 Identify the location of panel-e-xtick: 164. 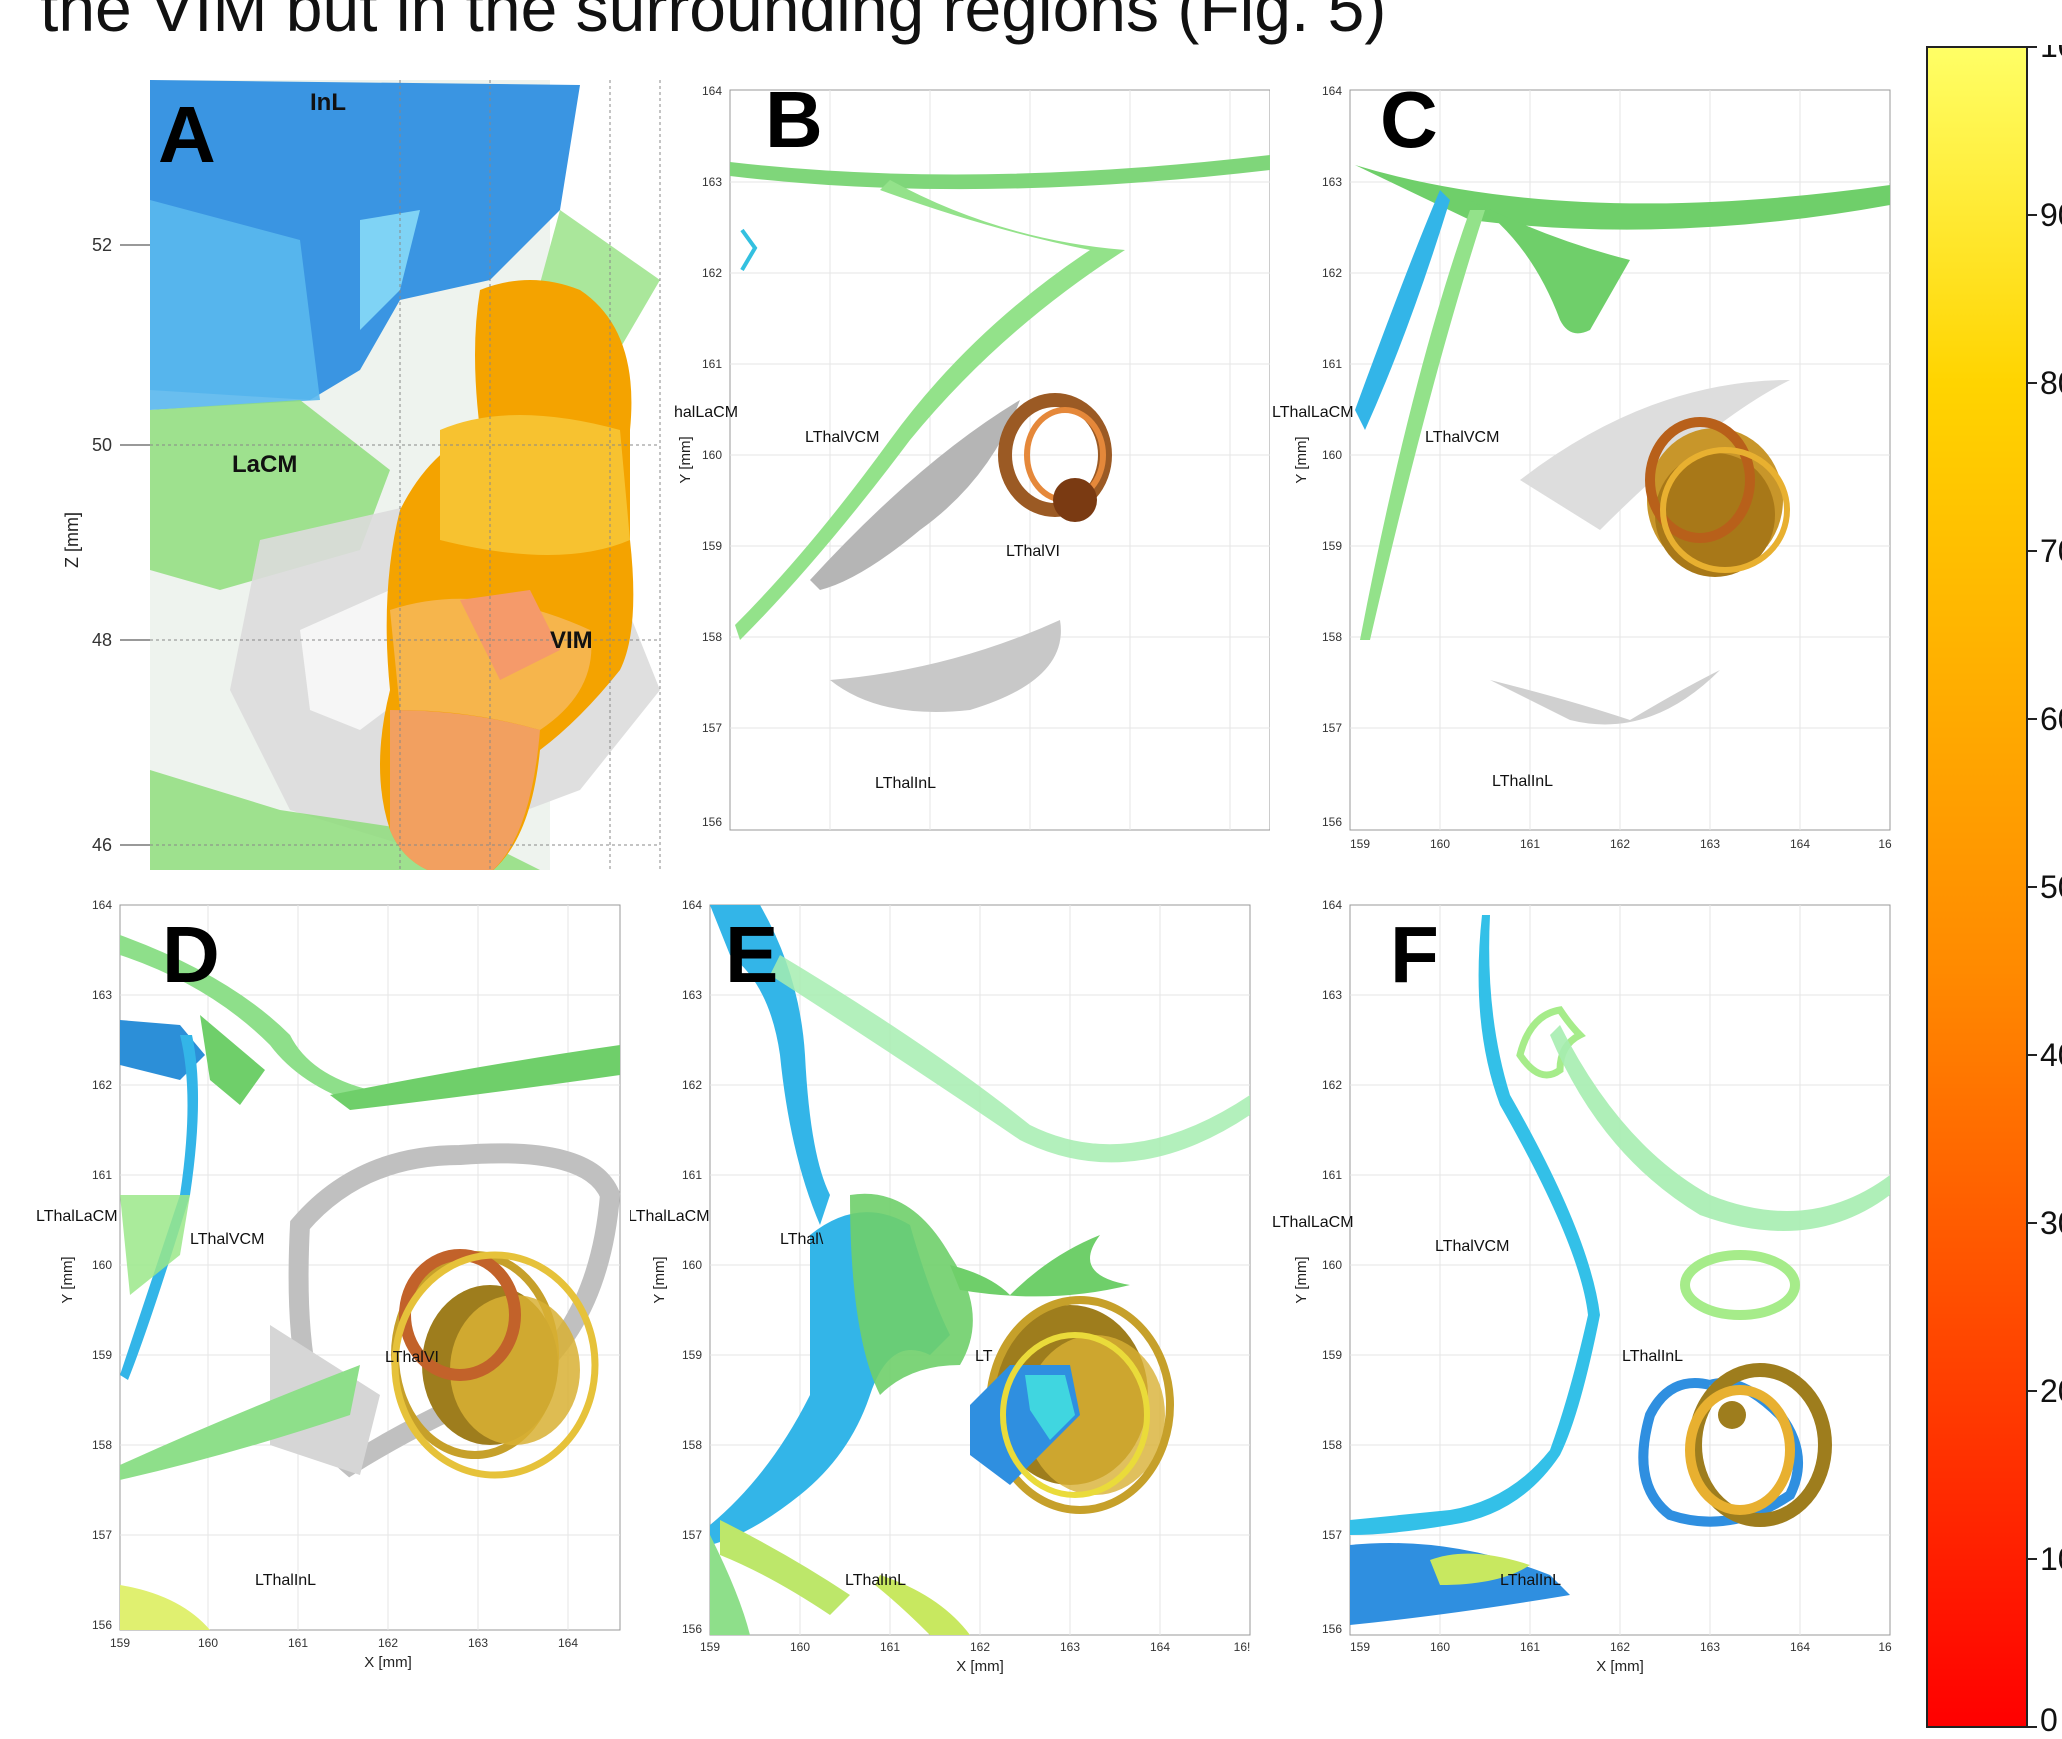
(1160, 1647).